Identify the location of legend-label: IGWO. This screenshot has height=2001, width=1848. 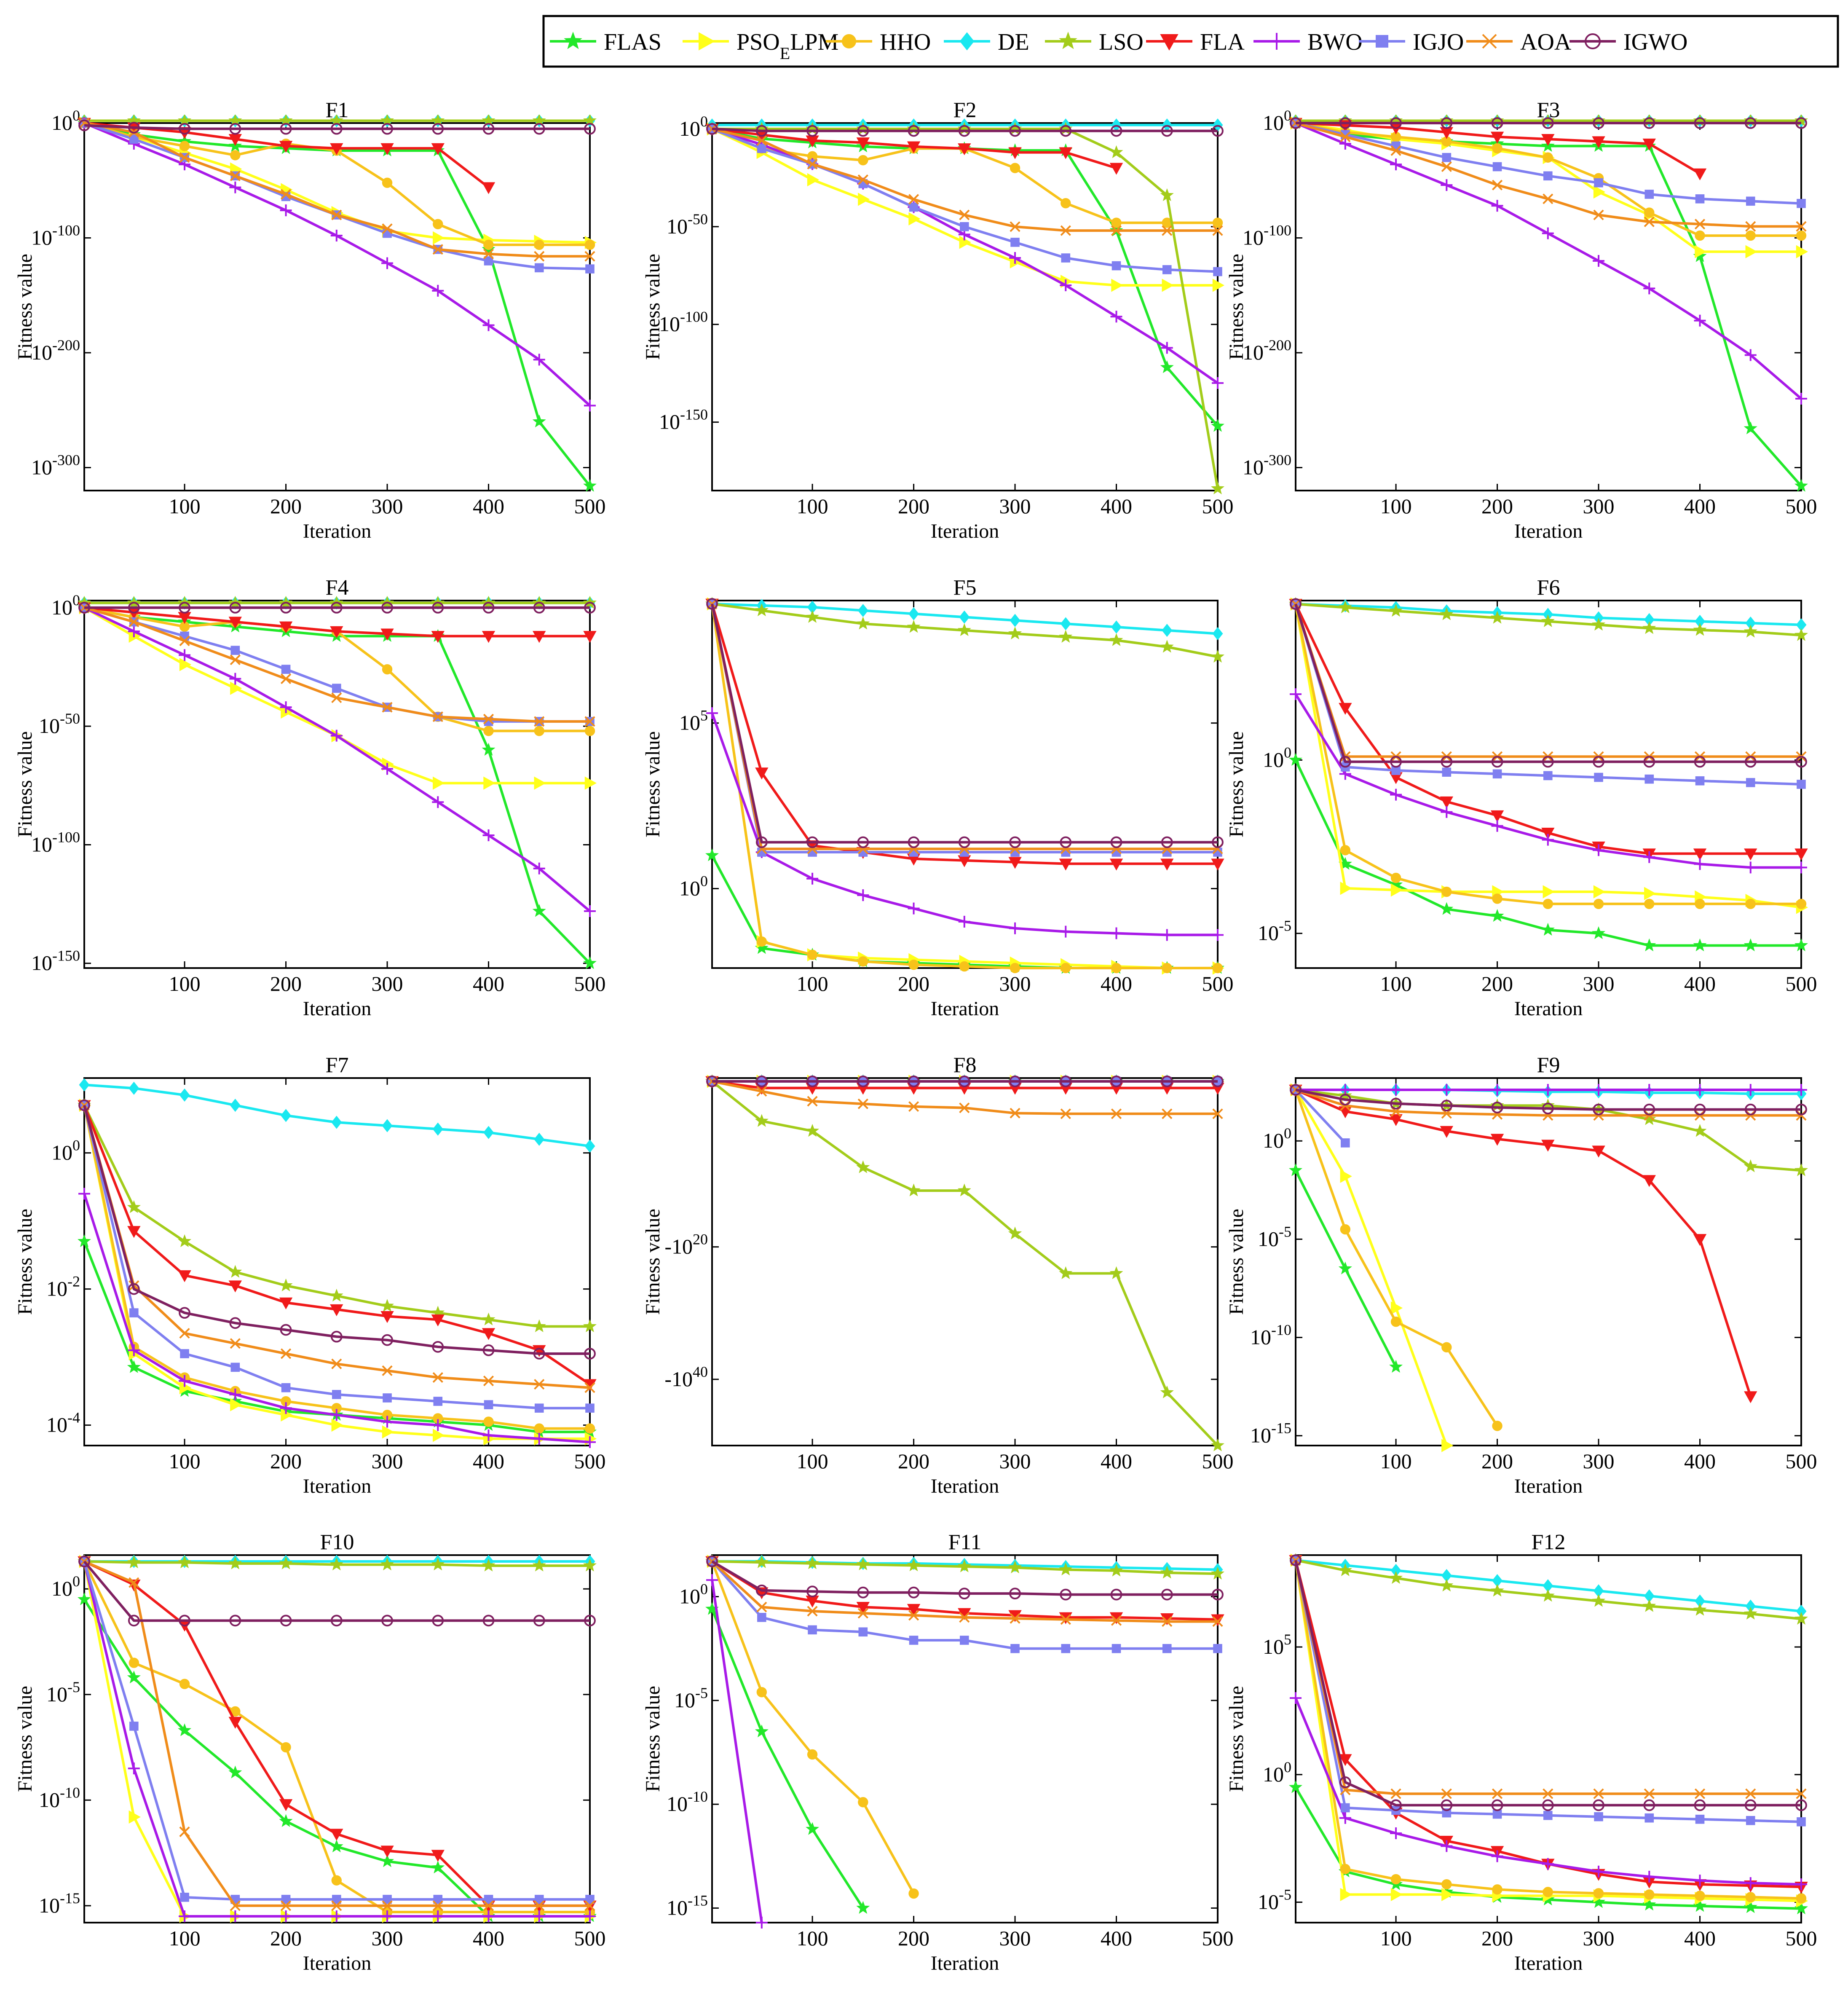
(1655, 42).